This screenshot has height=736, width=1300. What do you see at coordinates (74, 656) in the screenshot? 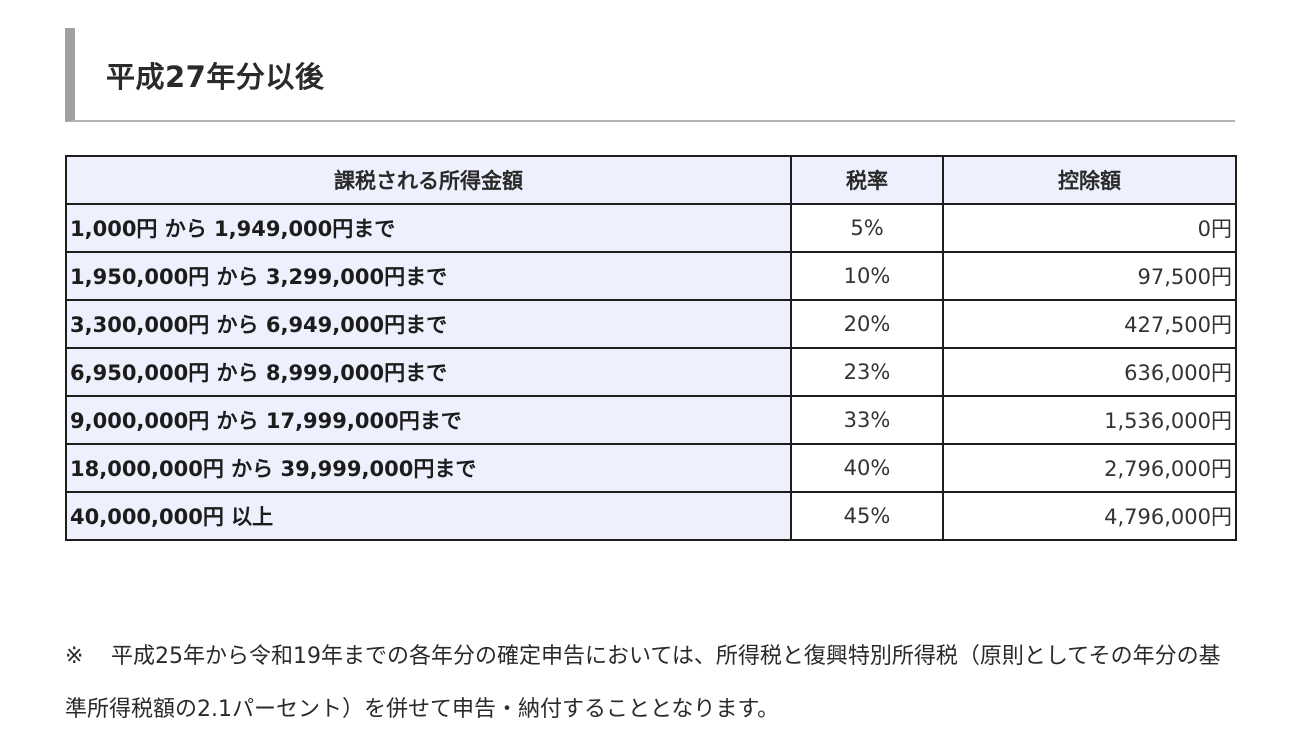
I see `footnote-mark: ※` at bounding box center [74, 656].